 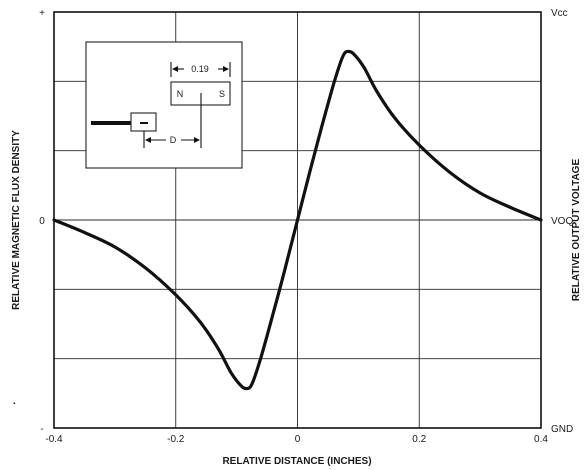 I want to click on y-axis-title-left: RELATIVE MAGNETIC FLUX DENSITY, so click(x=16, y=220).